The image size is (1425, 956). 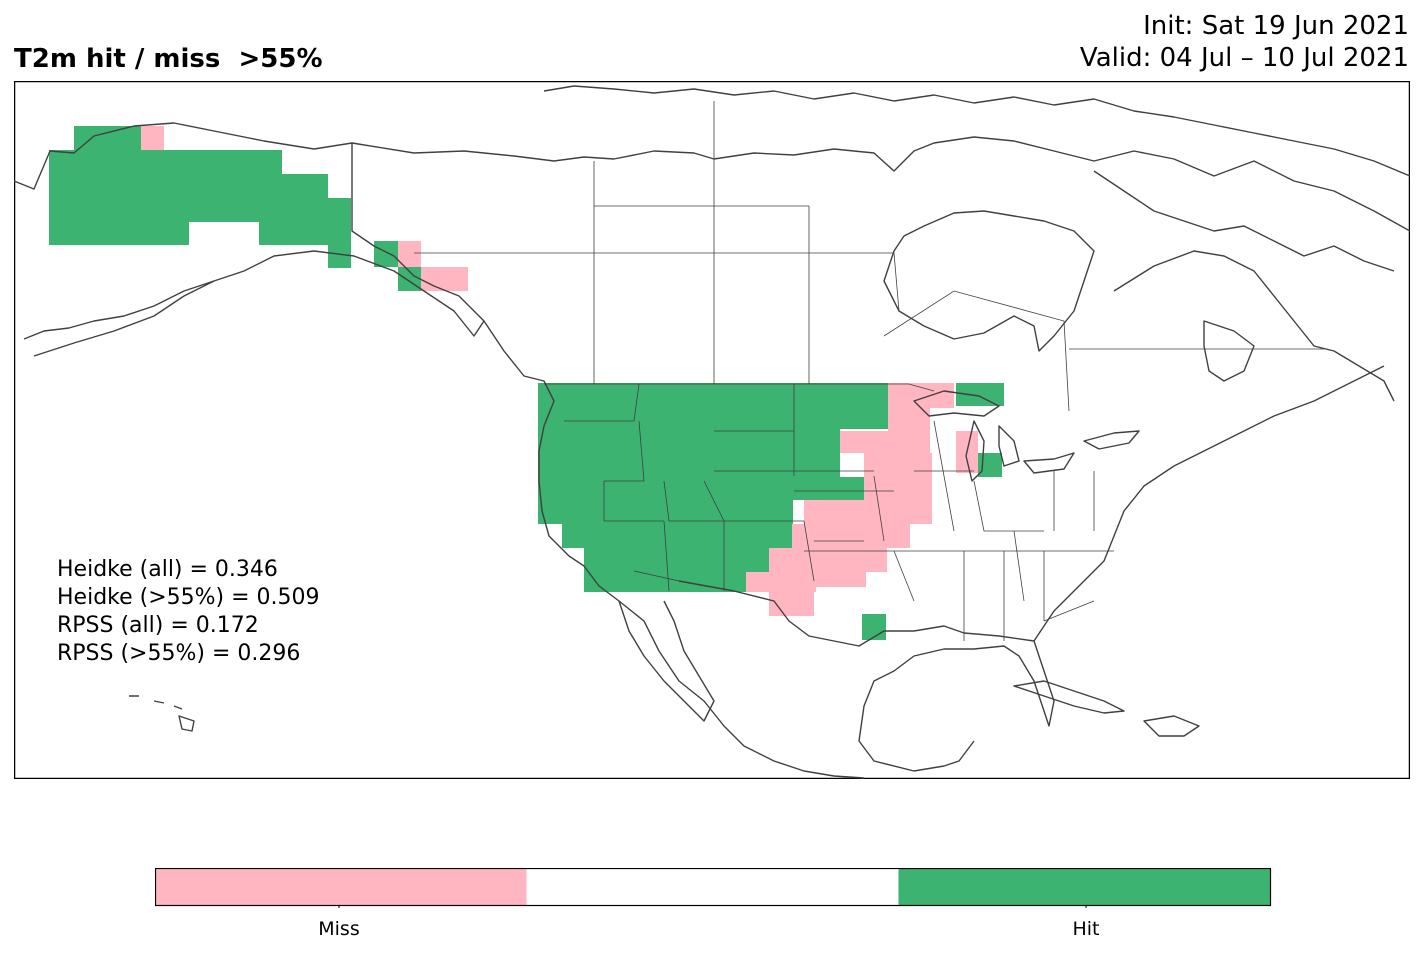 What do you see at coordinates (162, 713) in the screenshot?
I see `coast-hawaii` at bounding box center [162, 713].